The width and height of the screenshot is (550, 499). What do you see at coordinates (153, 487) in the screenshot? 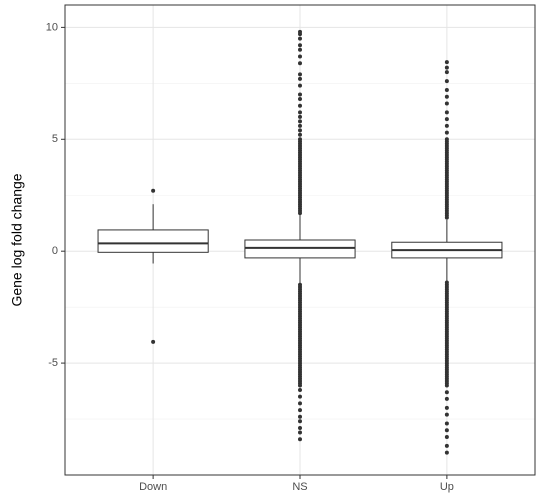
I see `x-tick-label: Down` at bounding box center [153, 487].